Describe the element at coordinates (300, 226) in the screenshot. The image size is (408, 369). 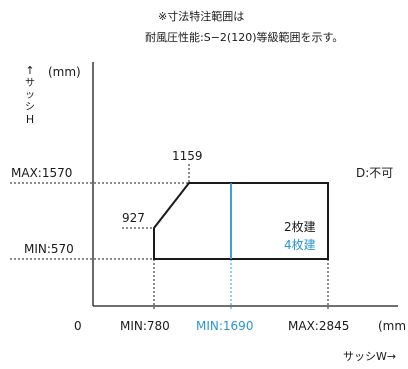
I see `label-2-panel: 2枚建` at that location.